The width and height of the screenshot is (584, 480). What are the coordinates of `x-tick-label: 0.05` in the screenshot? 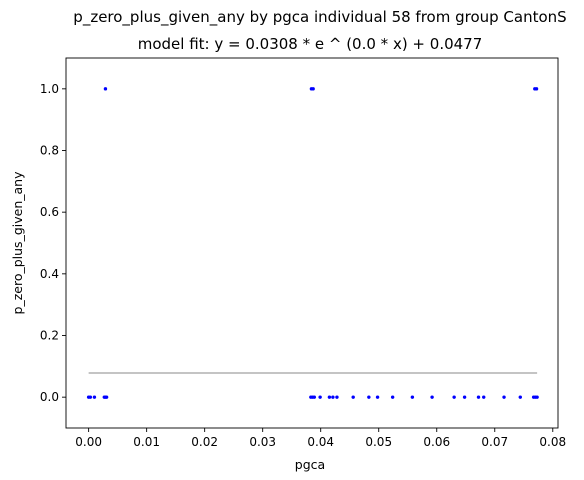 It's located at (378, 442).